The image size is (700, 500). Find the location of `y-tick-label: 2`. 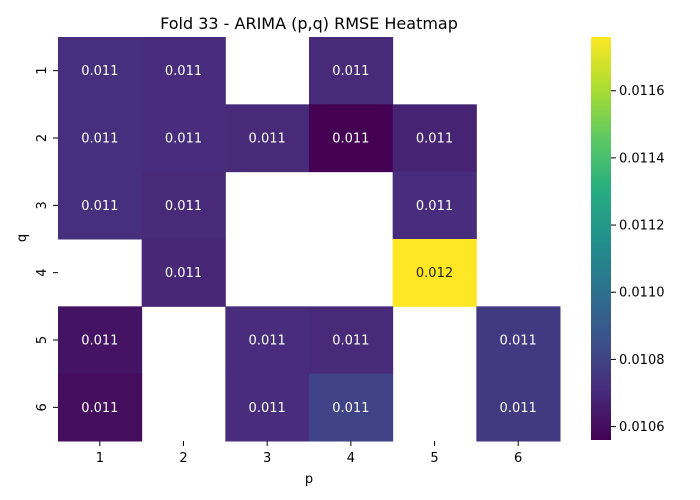

y-tick-label: 2 is located at coordinates (42, 138).